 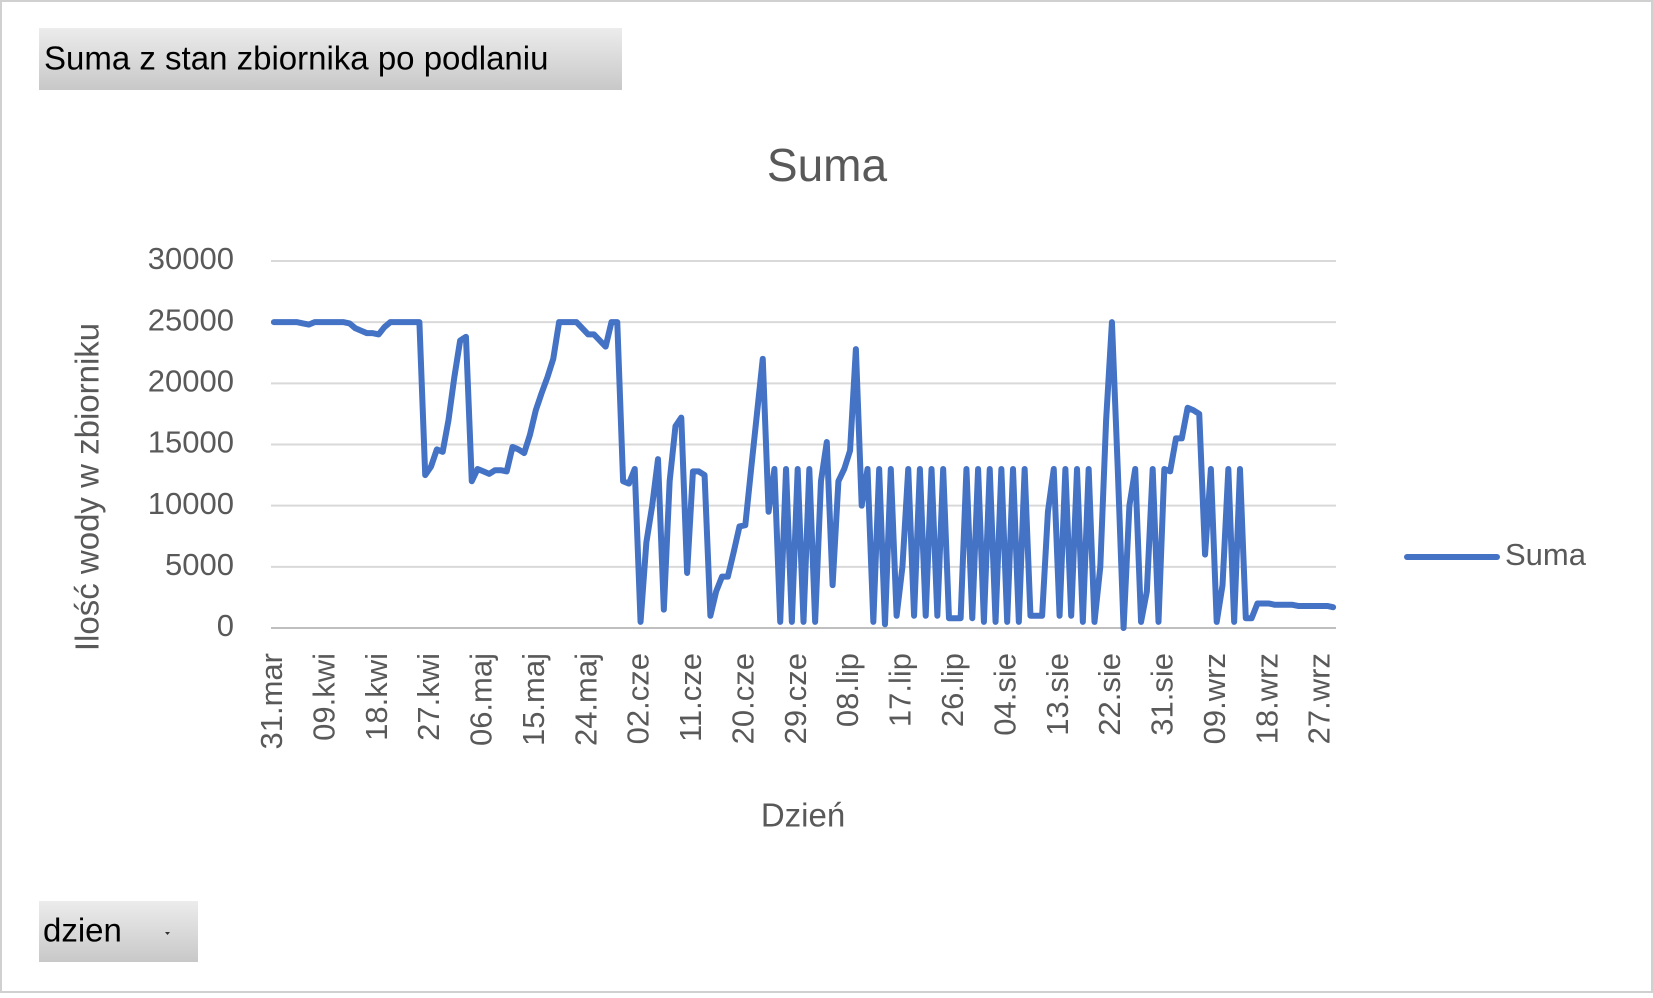 I want to click on value-field-button: Suma z stan zbiornika po podlaniu, so click(x=330, y=59).